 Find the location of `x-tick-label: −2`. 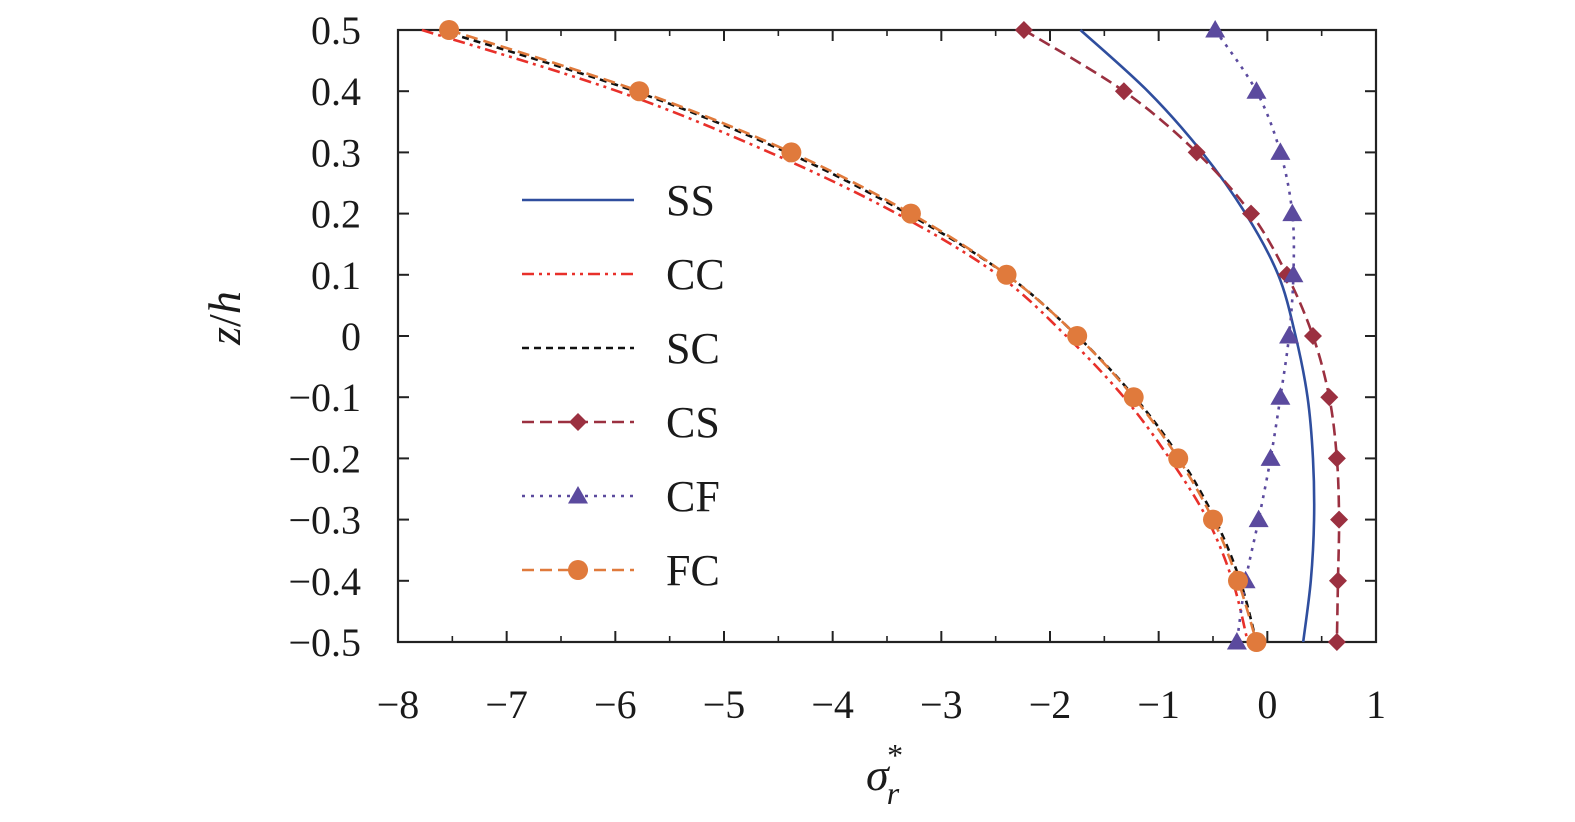

x-tick-label: −2 is located at coordinates (1050, 704).